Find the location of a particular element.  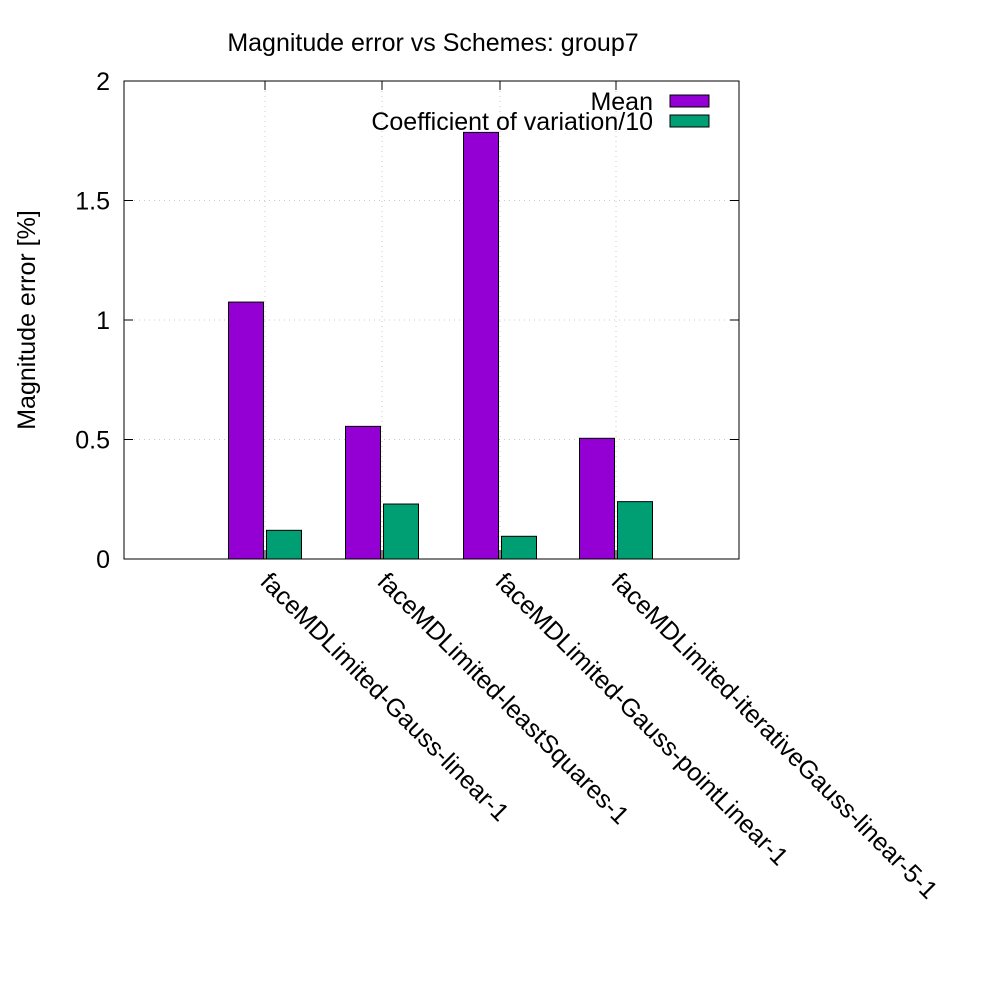

chart-title: Magnitude error vs Schemes: group7 is located at coordinates (432, 43).